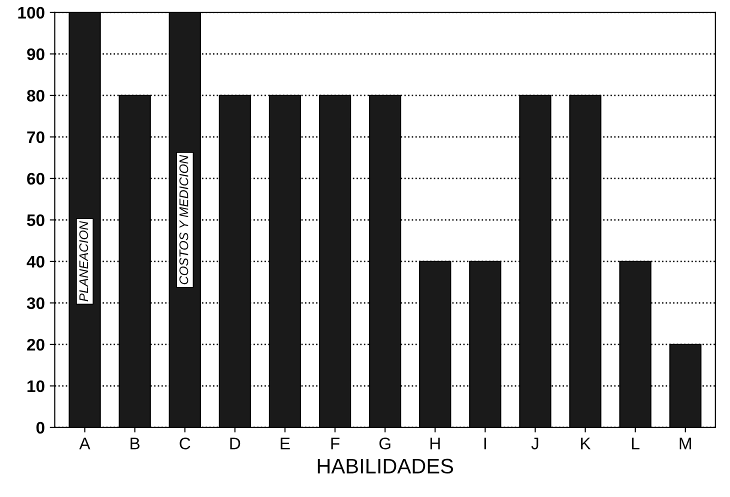 The width and height of the screenshot is (730, 497). What do you see at coordinates (534, 444) in the screenshot?
I see `x-tick-label: J` at bounding box center [534, 444].